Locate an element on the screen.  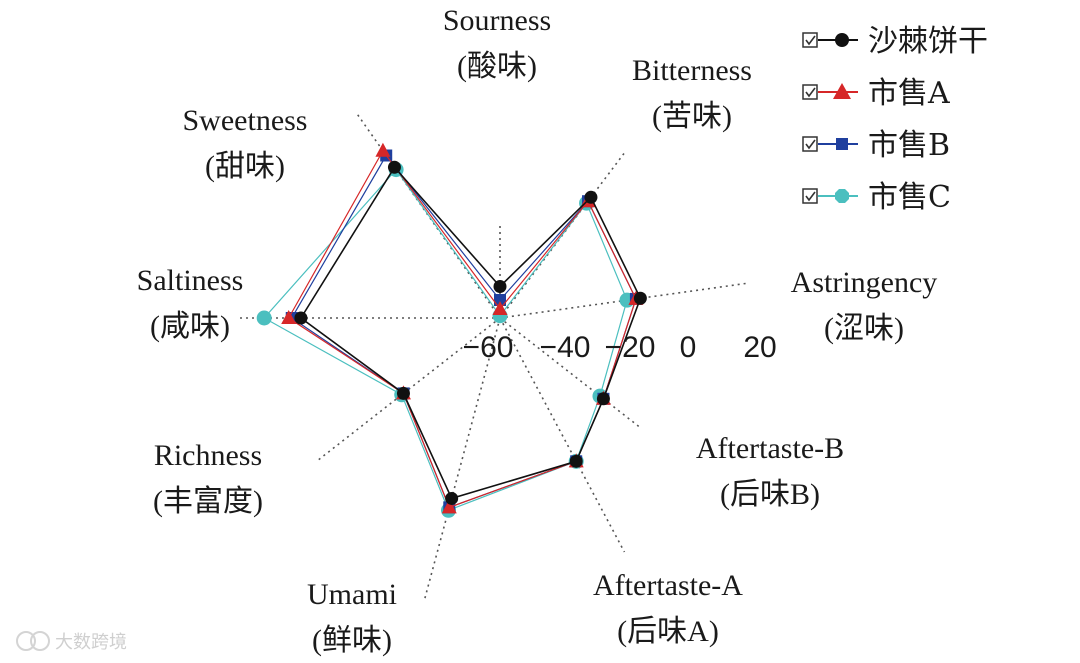
legend-marker-triangle is located at coordinates (842, 91).